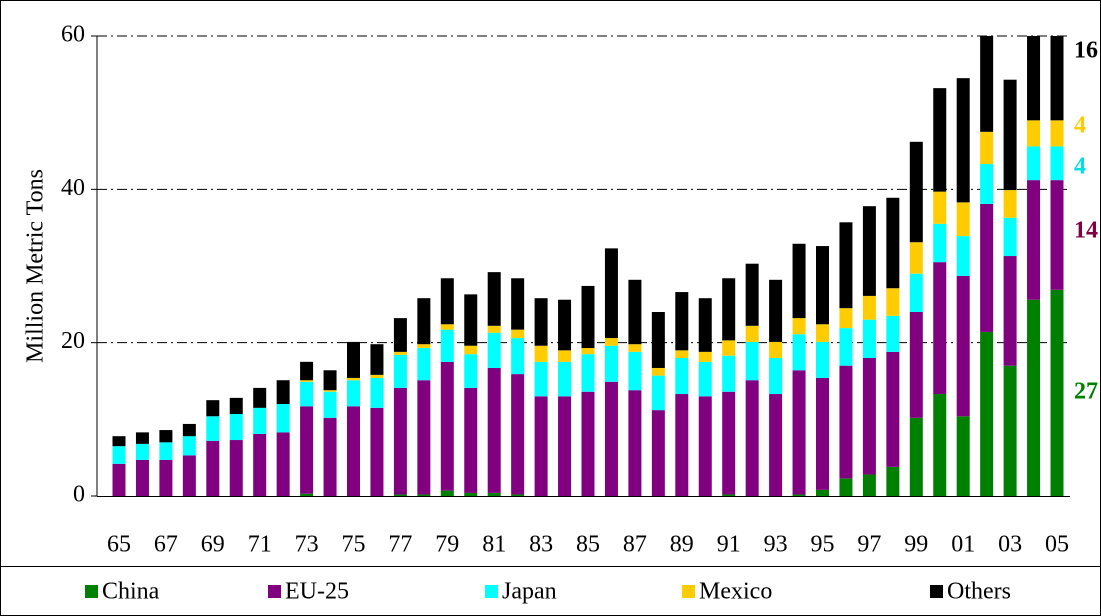 Image resolution: width=1101 pixels, height=616 pixels. What do you see at coordinates (1086, 231) in the screenshot?
I see `annotation: 14` at bounding box center [1086, 231].